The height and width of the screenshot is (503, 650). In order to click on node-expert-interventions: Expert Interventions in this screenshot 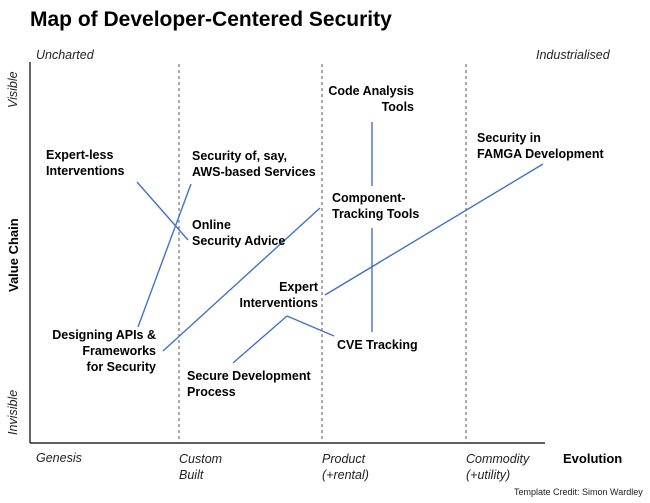, I will do `click(279, 295)`.